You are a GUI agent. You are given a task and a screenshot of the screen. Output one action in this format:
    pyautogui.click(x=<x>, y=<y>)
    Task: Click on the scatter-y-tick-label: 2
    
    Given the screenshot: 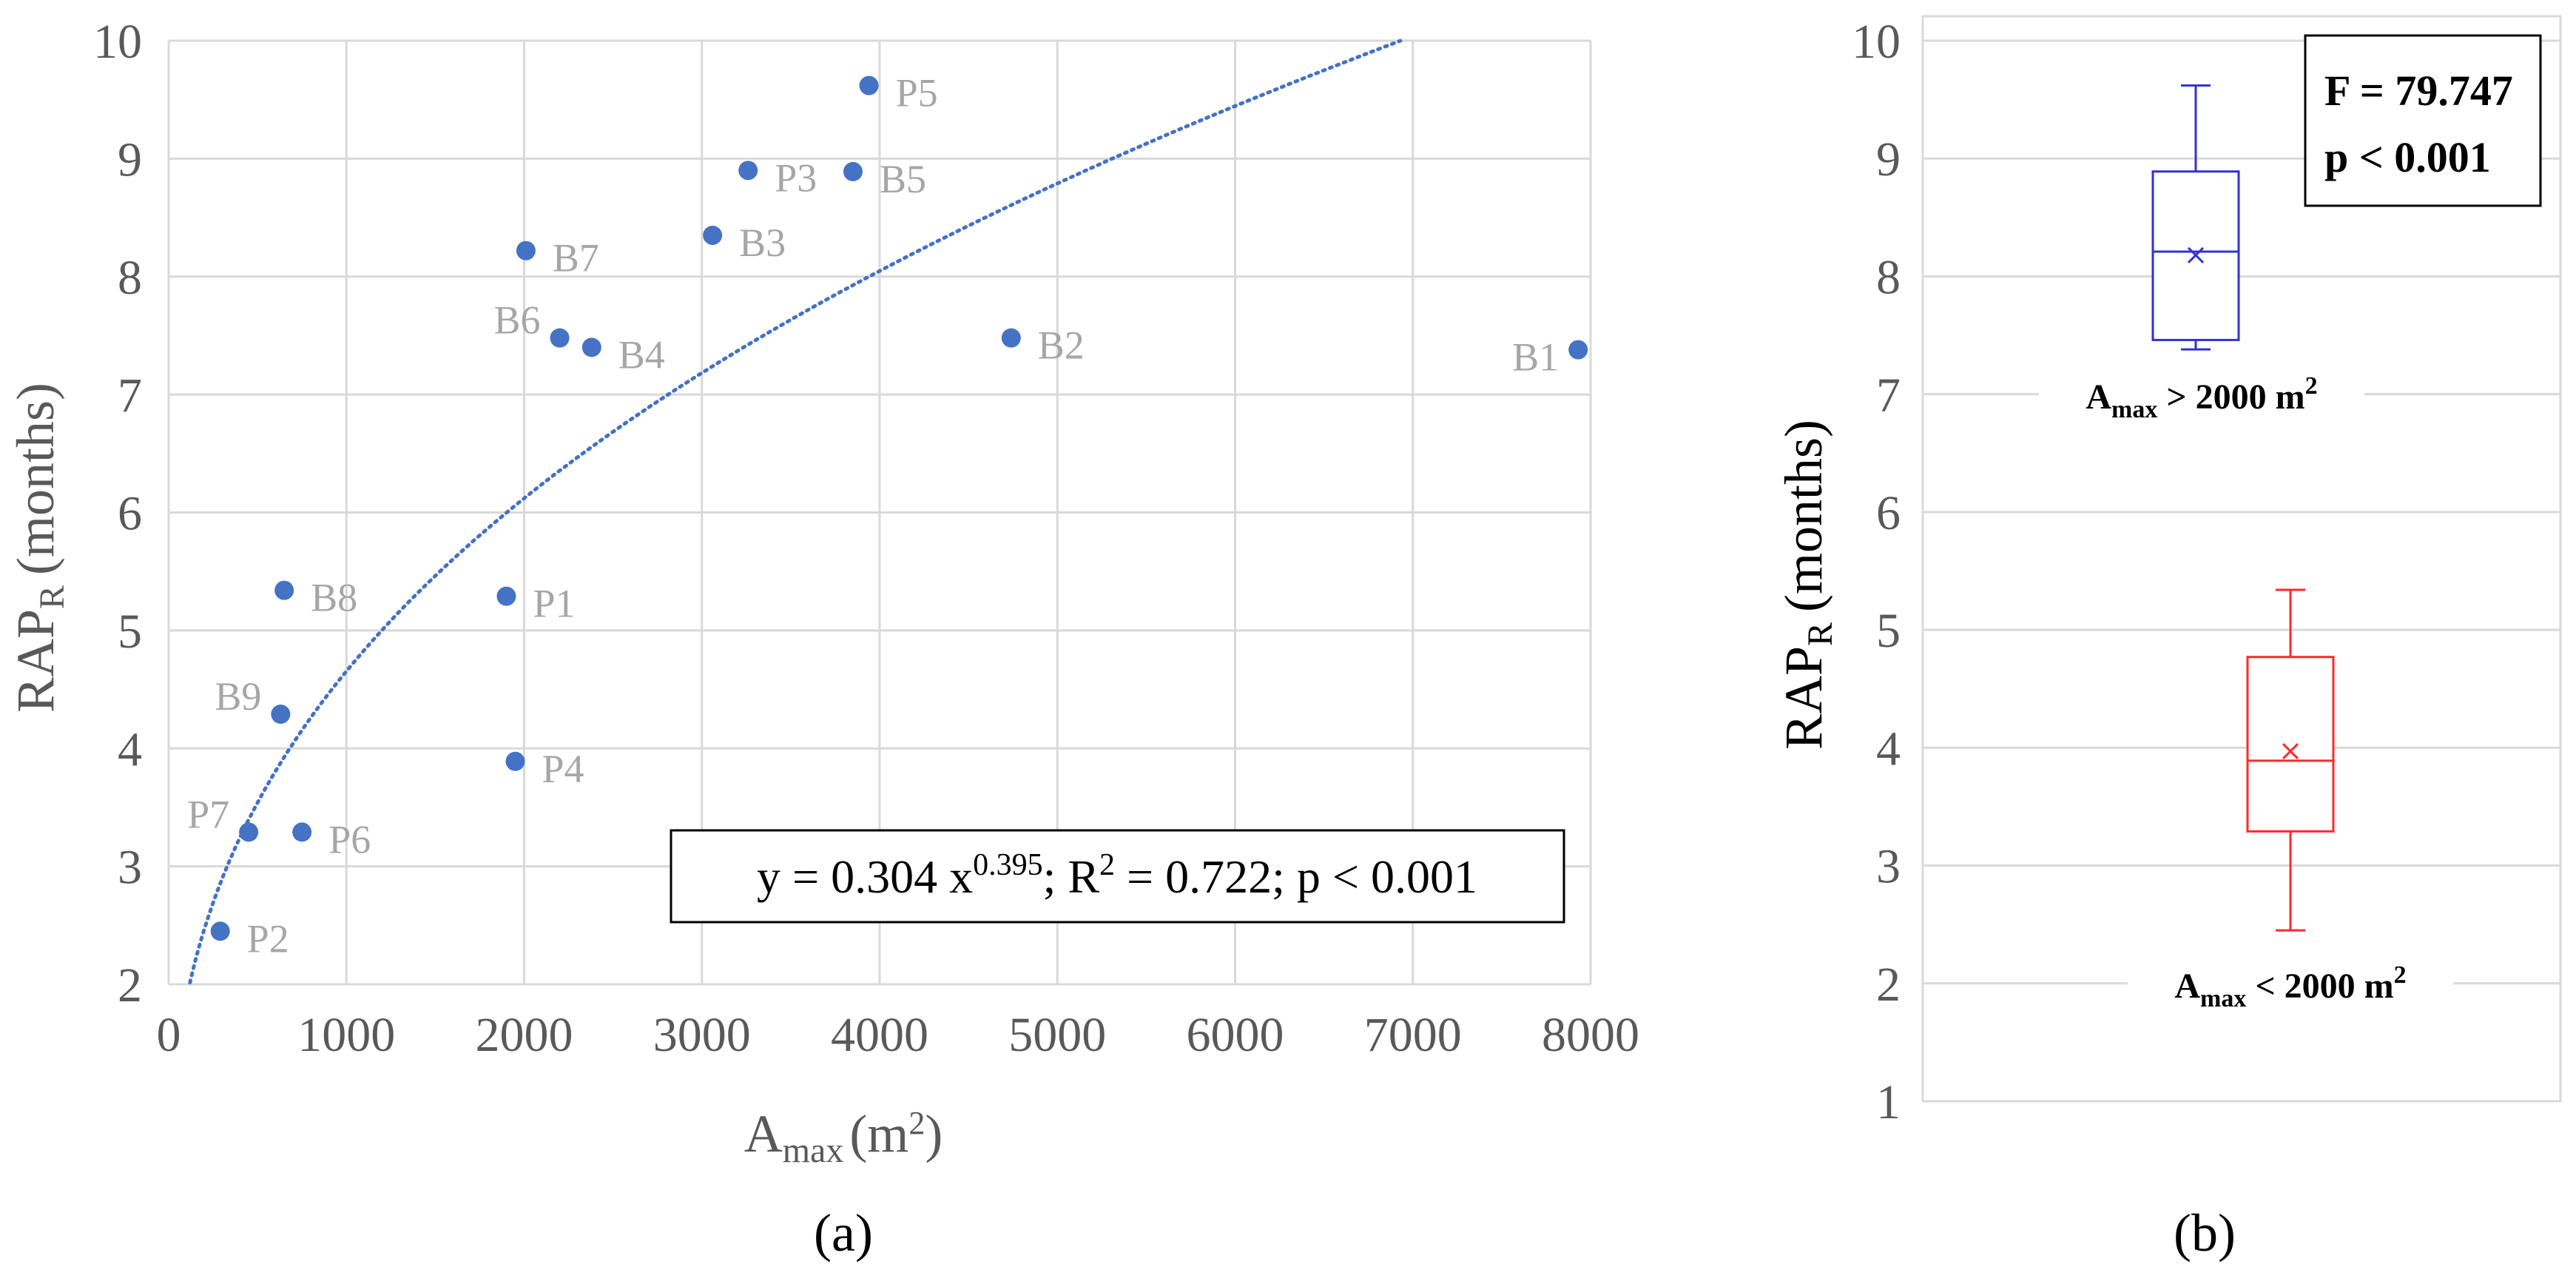 What is the action you would take?
    pyautogui.click(x=130, y=985)
    